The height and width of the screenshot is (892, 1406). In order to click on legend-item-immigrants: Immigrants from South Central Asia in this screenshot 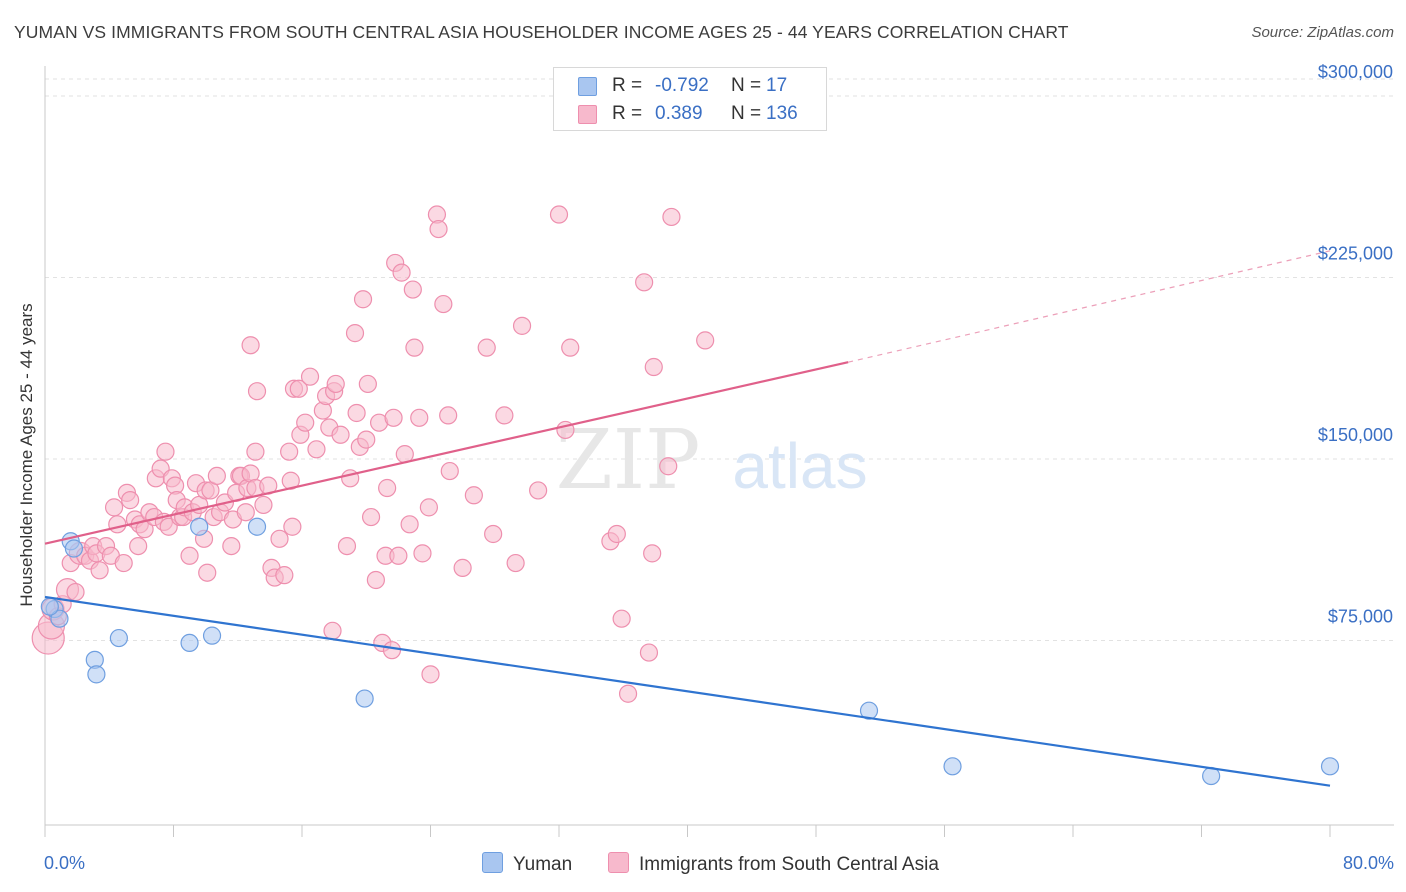, I will do `click(773, 864)`.